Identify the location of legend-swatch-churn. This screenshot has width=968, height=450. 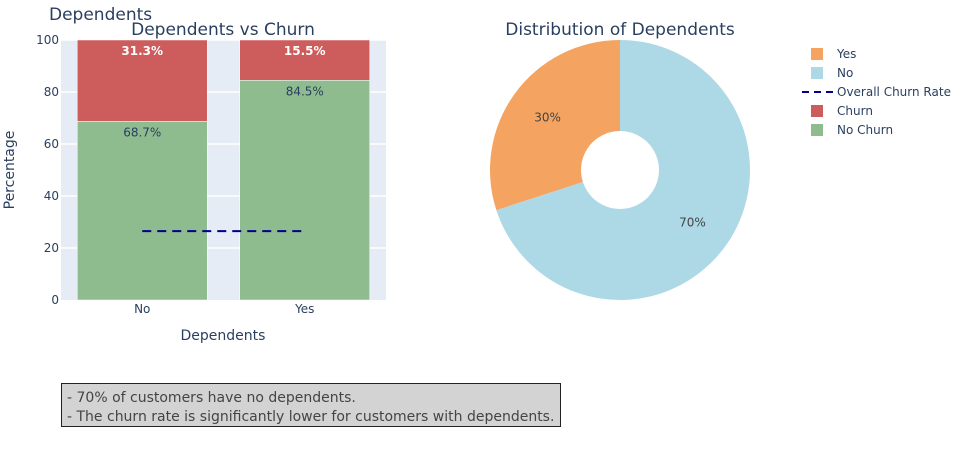
(817, 111).